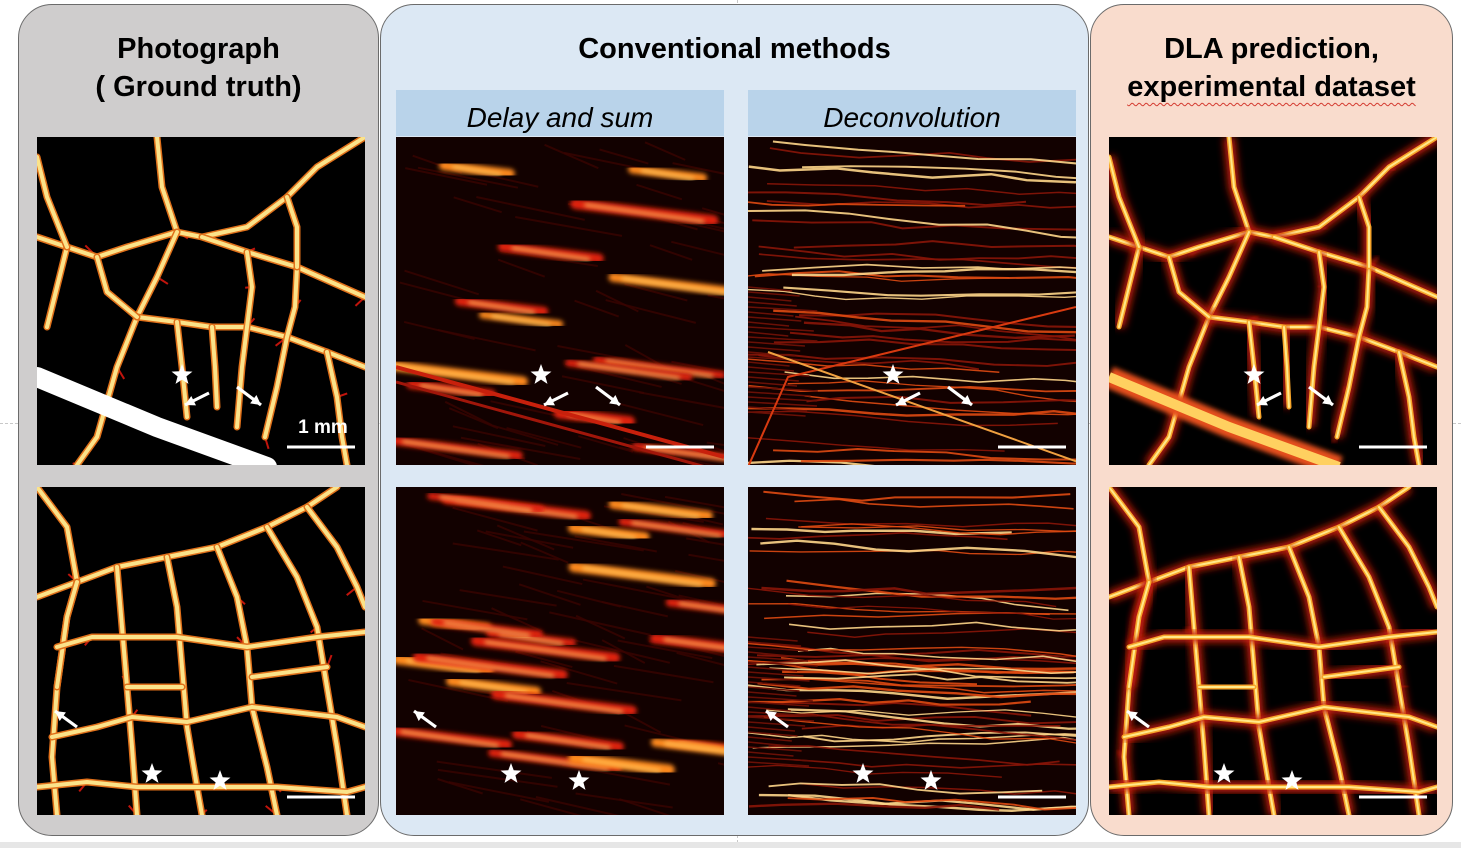 The height and width of the screenshot is (848, 1461). I want to click on deconv-image-bottom, so click(912, 651).